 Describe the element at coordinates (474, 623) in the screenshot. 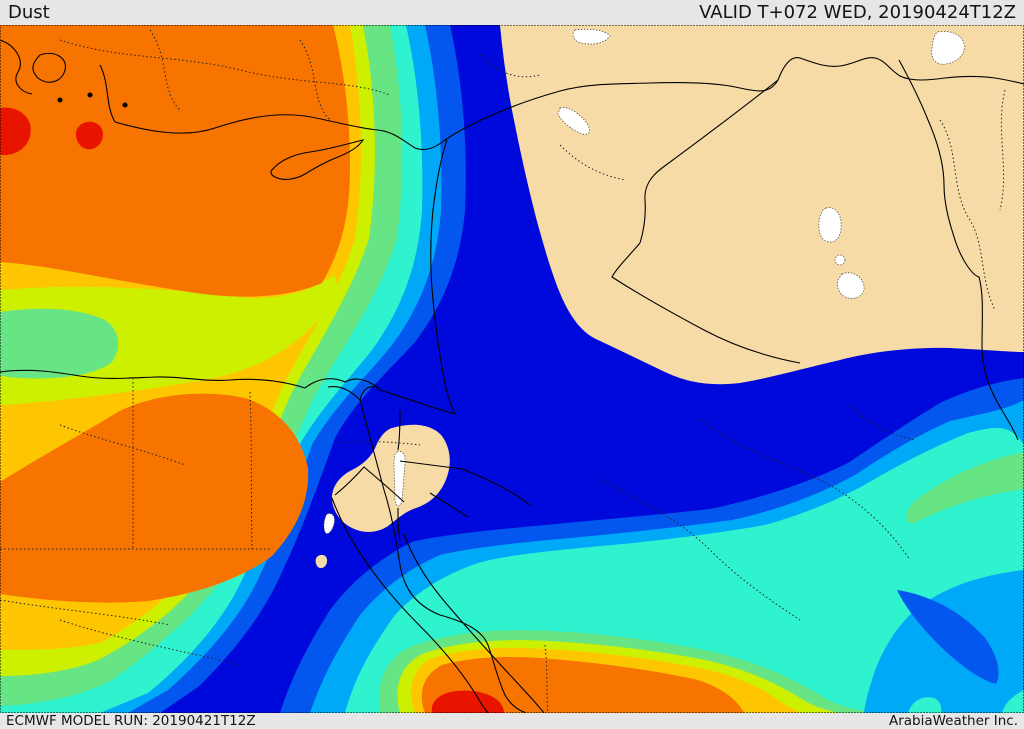

I see `coastline-red-sea-east` at that location.